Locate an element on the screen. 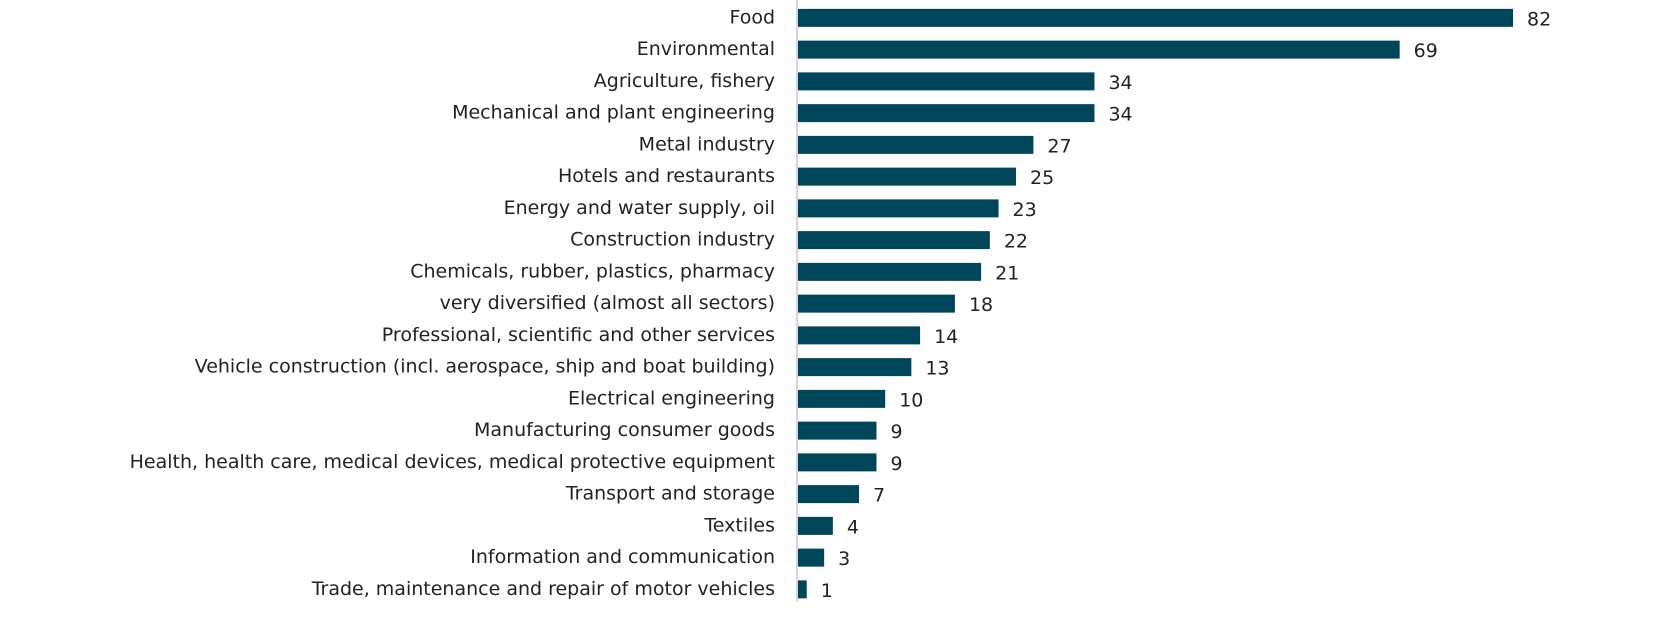 The width and height of the screenshot is (1671, 640). value-label: 4 is located at coordinates (853, 527).